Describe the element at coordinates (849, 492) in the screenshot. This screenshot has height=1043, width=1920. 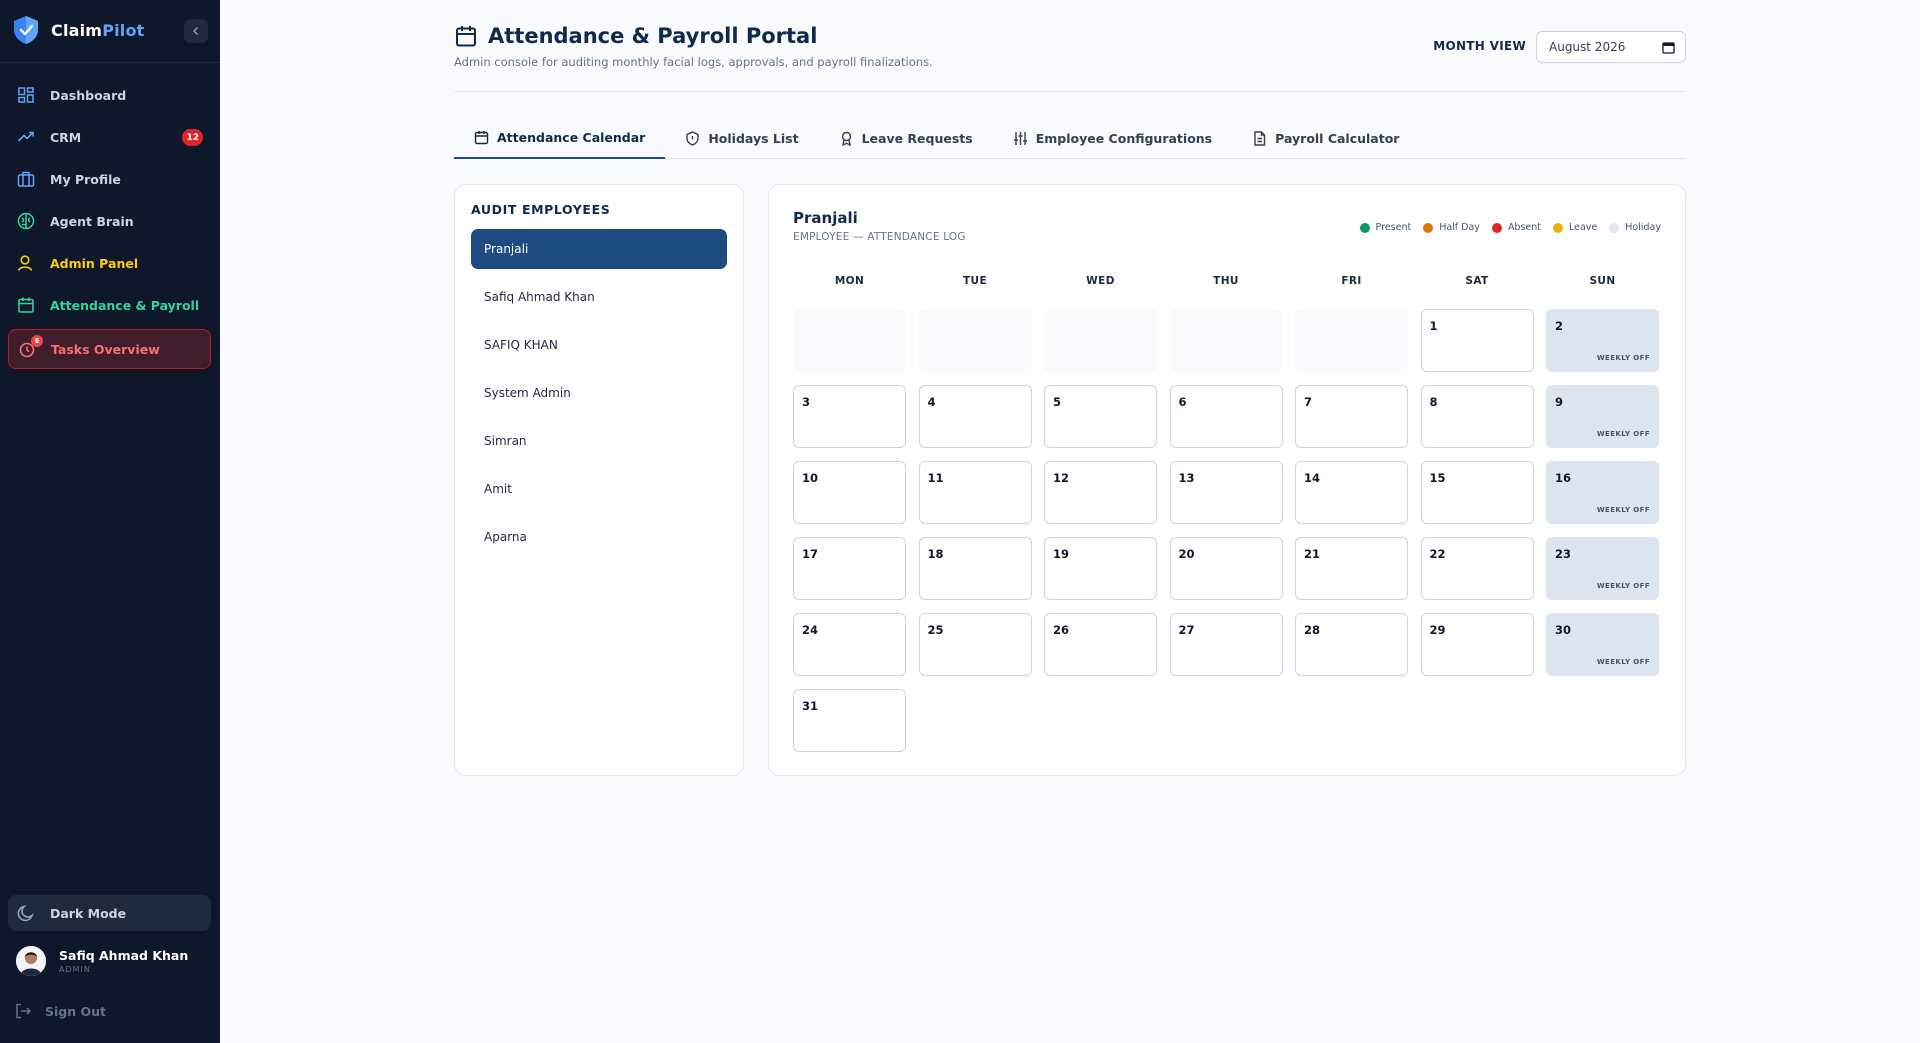
I see `calendar-day-cell: 10` at that location.